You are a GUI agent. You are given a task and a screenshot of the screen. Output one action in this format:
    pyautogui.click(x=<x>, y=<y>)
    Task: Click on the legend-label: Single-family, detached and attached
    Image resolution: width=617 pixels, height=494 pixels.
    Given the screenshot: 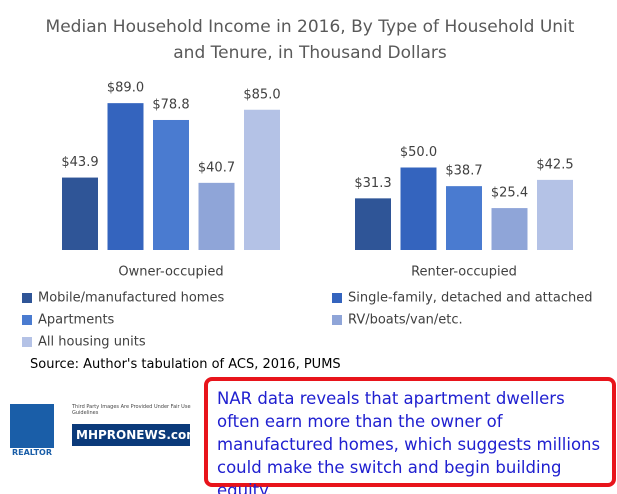 What is the action you would take?
    pyautogui.click(x=470, y=298)
    